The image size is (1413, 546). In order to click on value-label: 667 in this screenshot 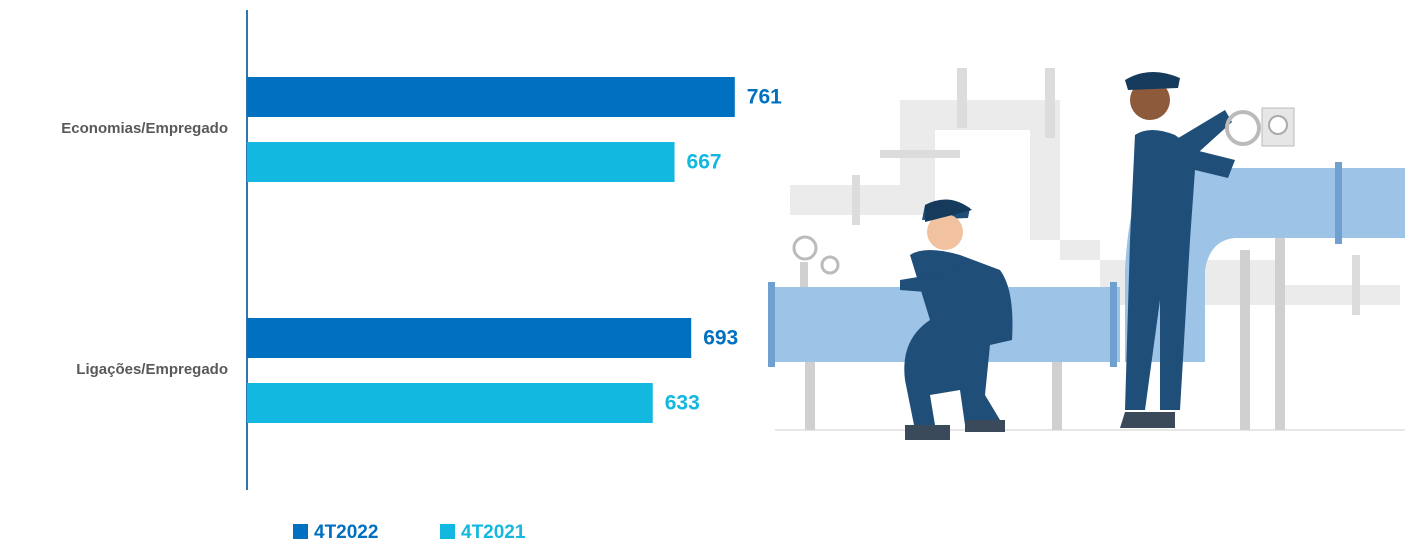, I will do `click(704, 162)`.